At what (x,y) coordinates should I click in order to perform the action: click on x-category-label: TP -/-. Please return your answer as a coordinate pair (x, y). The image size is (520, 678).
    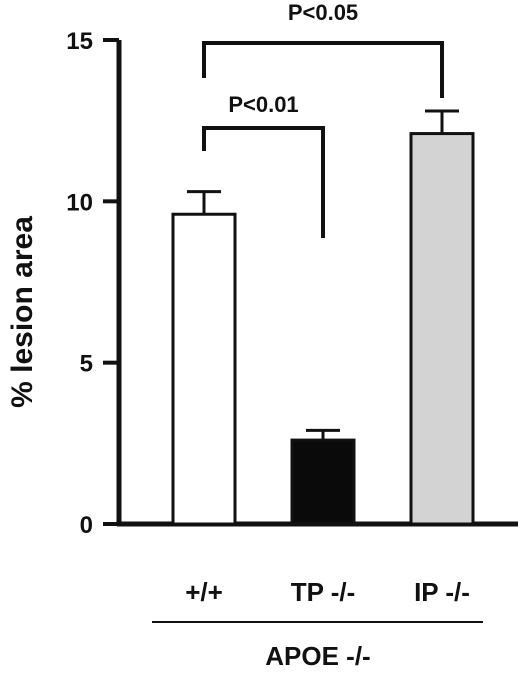
    Looking at the image, I should click on (323, 592).